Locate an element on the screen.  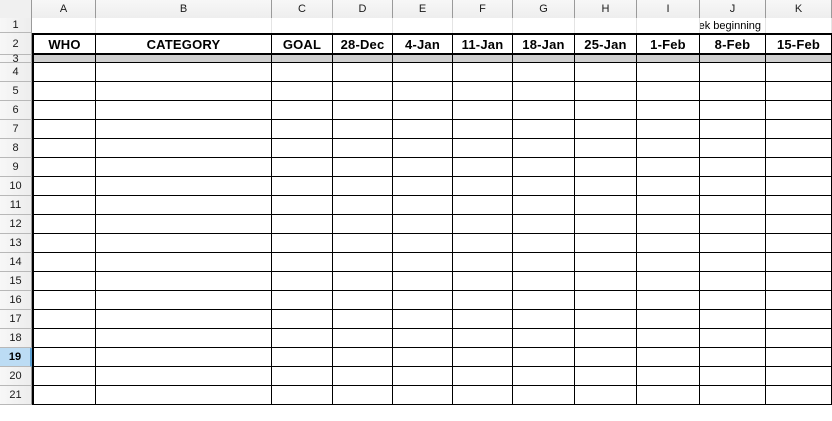
cell-h7 is located at coordinates (606, 129).